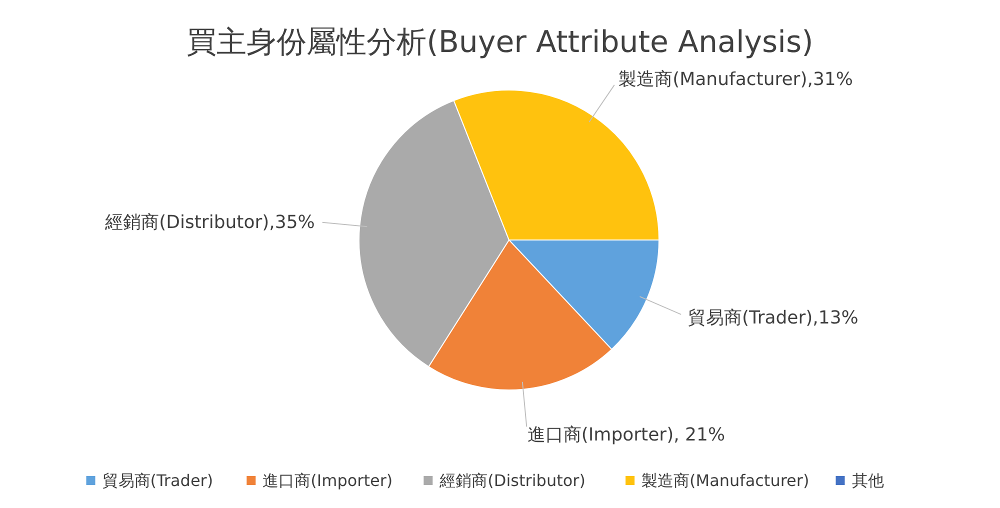  What do you see at coordinates (158, 480) in the screenshot?
I see `legend-label: 貿易商(Trader)` at bounding box center [158, 480].